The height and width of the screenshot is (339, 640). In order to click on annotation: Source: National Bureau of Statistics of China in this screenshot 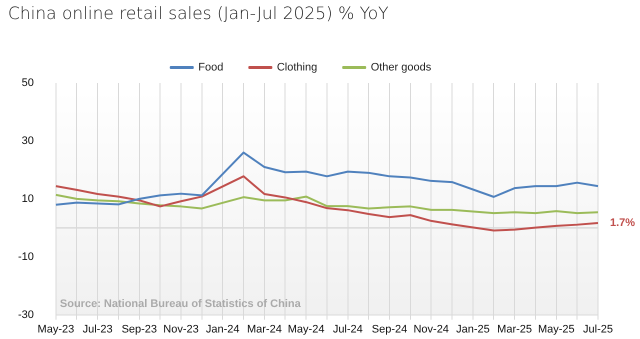, I will do `click(181, 304)`.